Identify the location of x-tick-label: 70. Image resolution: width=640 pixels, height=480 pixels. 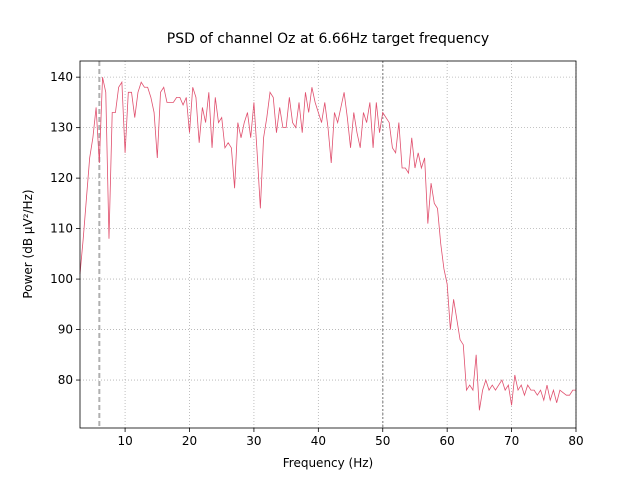
(511, 441).